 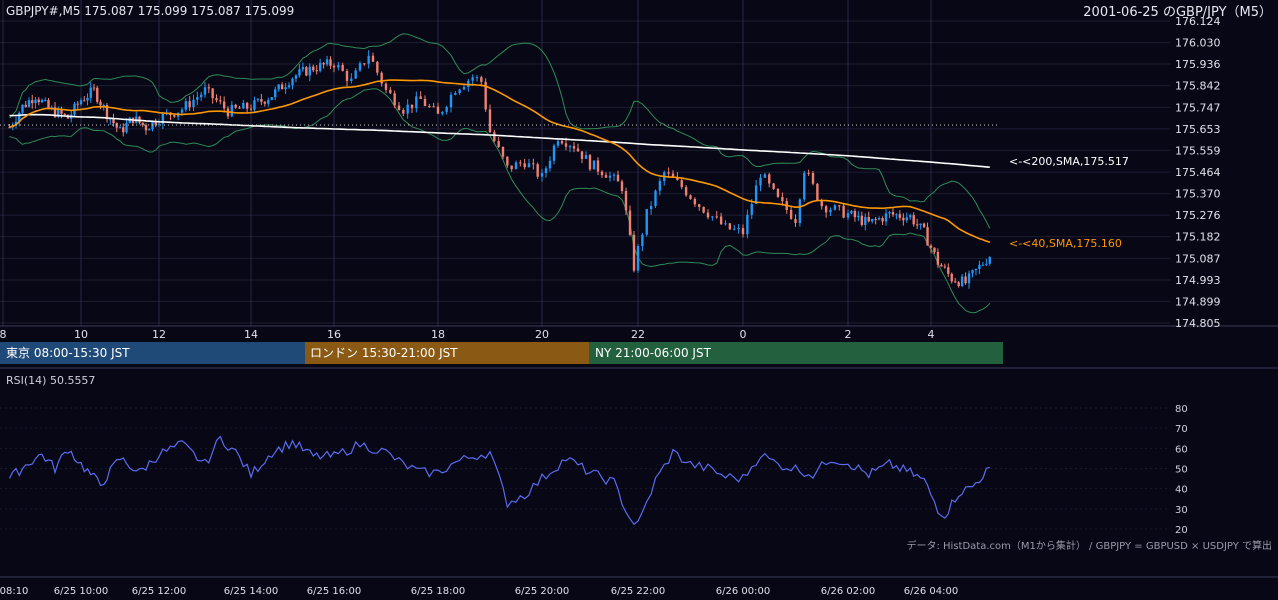 What do you see at coordinates (1198, 280) in the screenshot?
I see `price-tick-label: 174.993` at bounding box center [1198, 280].